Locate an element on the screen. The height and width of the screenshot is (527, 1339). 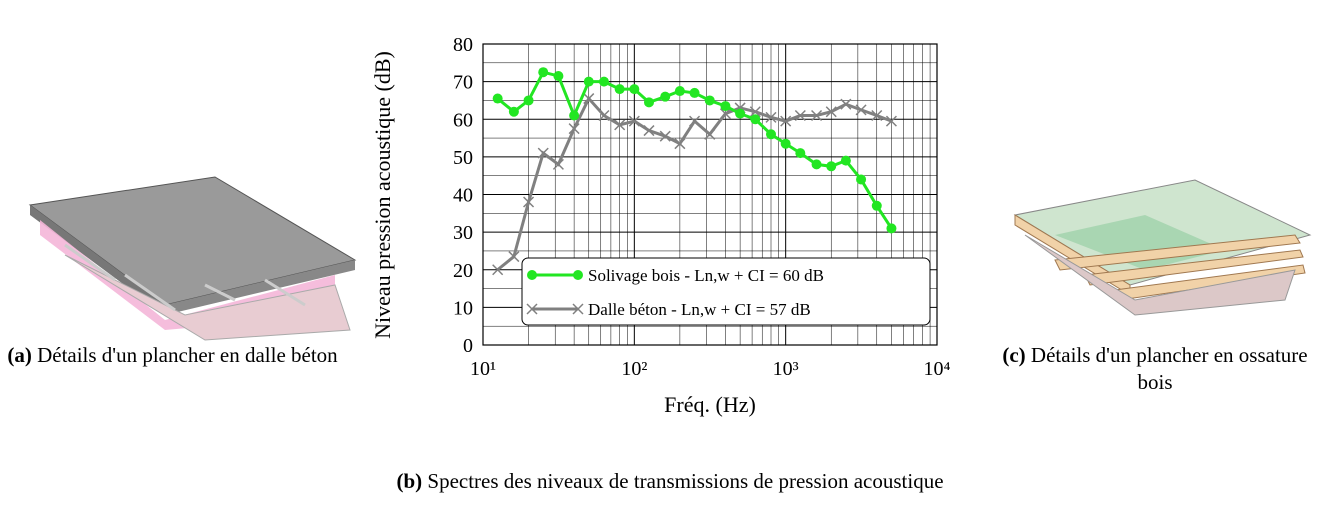
x-tick-label: 10⁴ is located at coordinates (937, 369).